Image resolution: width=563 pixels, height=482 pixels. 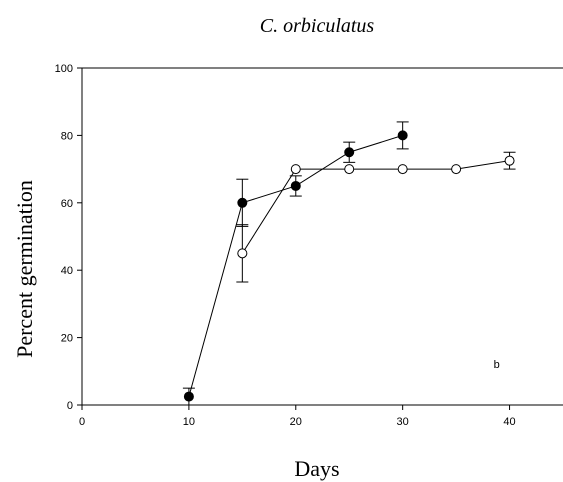 What do you see at coordinates (70, 406) in the screenshot?
I see `y-tick-label: 0` at bounding box center [70, 406].